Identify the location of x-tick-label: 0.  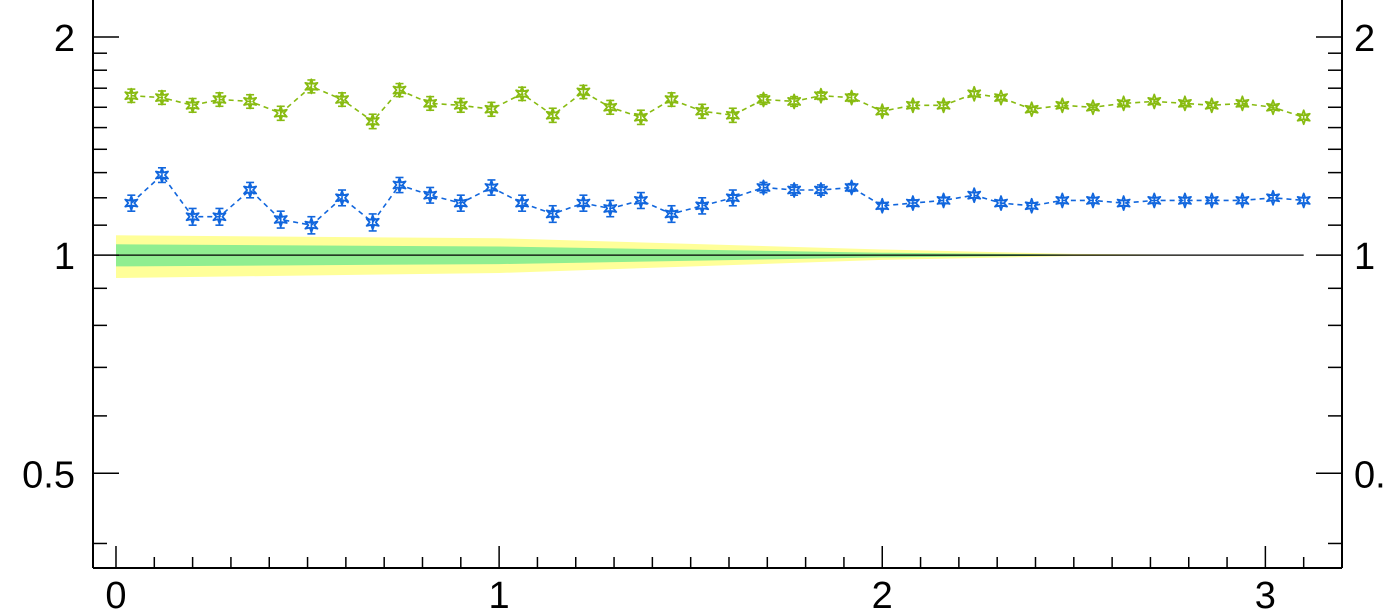
(115, 592).